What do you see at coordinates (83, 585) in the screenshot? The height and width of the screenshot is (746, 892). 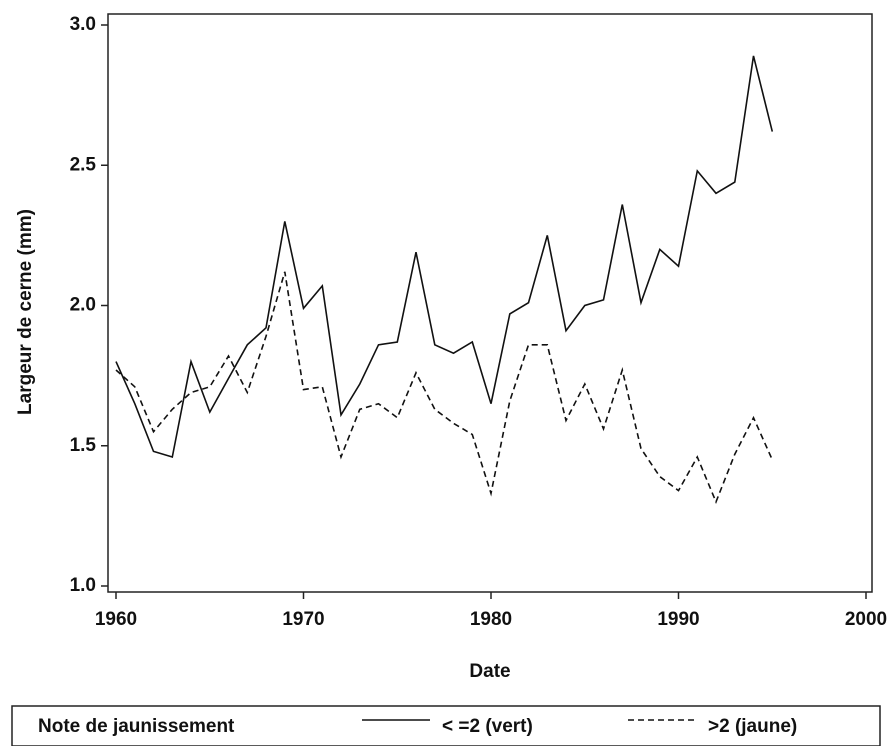 I see `y-tick-label: 1.0` at bounding box center [83, 585].